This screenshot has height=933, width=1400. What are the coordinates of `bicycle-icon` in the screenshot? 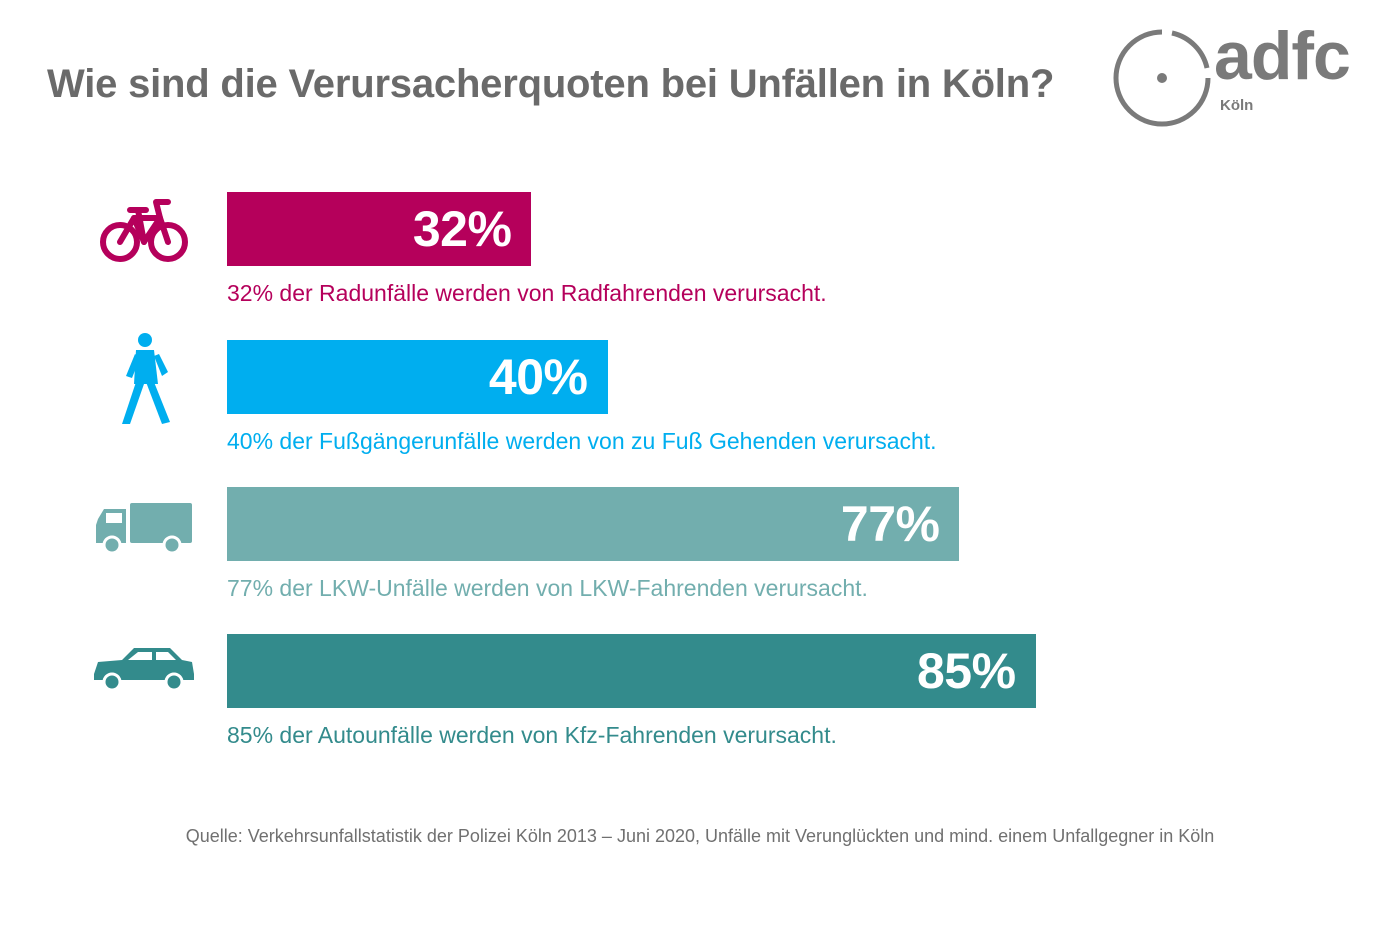 It's located at (144, 234).